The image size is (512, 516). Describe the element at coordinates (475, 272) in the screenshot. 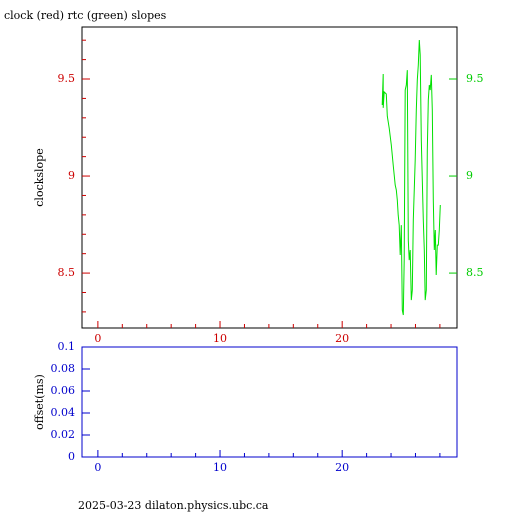

I see `y2-tick-label: 8.5` at that location.